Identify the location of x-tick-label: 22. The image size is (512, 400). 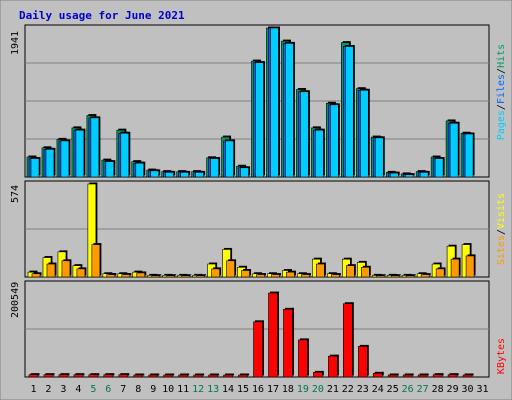
(348, 389).